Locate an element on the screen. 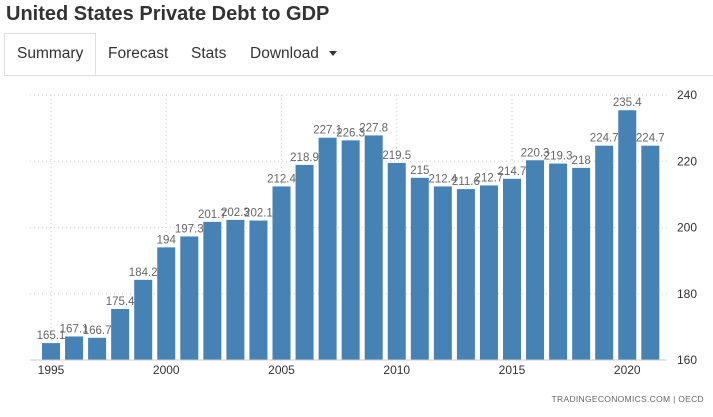  bar-2006 is located at coordinates (304, 262).